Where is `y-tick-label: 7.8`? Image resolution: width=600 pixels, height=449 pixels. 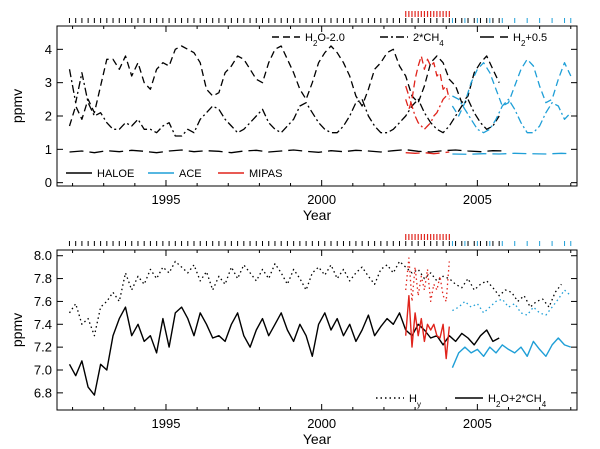
y-tick-label: 7.8 is located at coordinates (43, 278).